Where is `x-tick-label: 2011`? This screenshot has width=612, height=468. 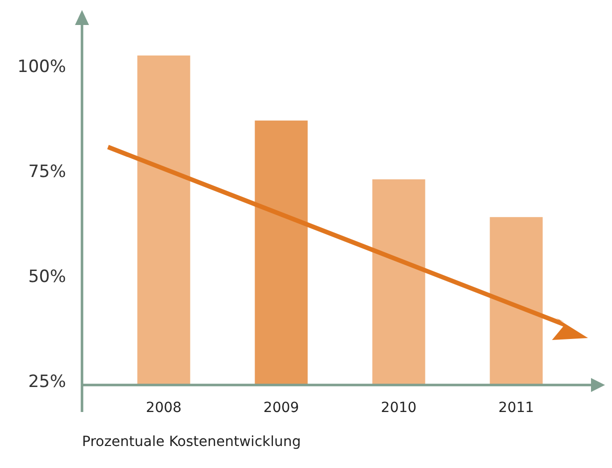 x-tick-label: 2011 is located at coordinates (516, 408).